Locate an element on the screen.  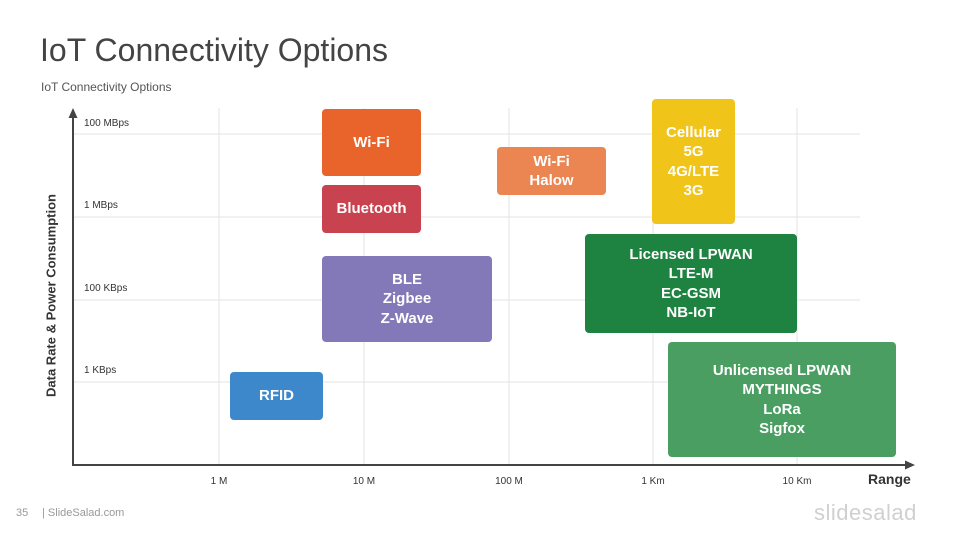
page-subtitle: IoT Connectivity Options is located at coordinates (106, 87).